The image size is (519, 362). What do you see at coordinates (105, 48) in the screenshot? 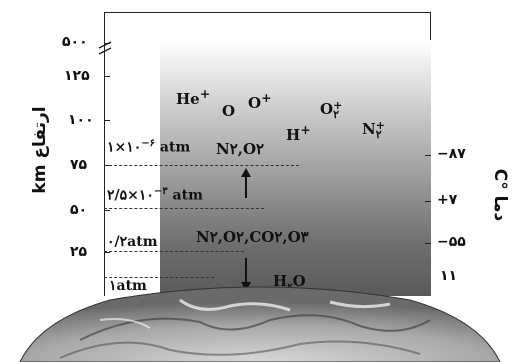
I see `axis-break-icon` at bounding box center [105, 48].